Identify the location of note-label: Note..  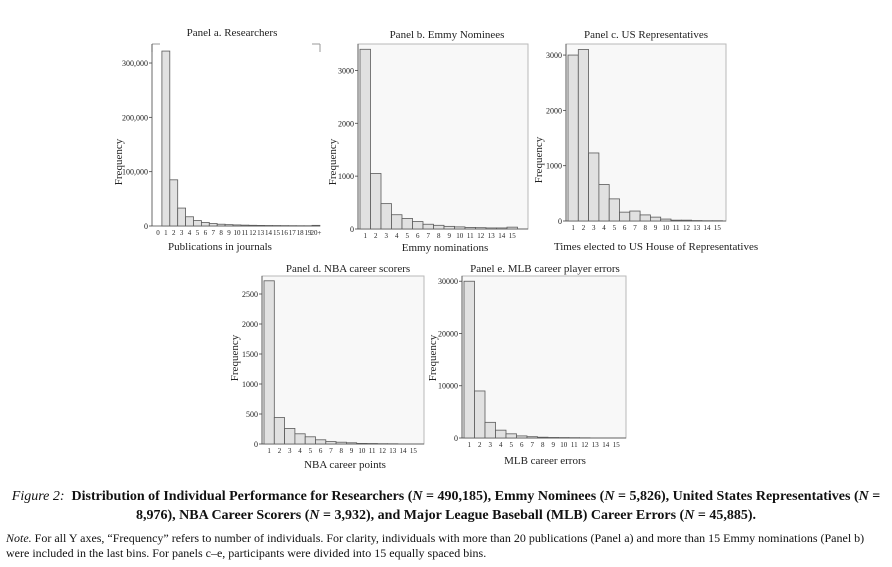
(19, 538).